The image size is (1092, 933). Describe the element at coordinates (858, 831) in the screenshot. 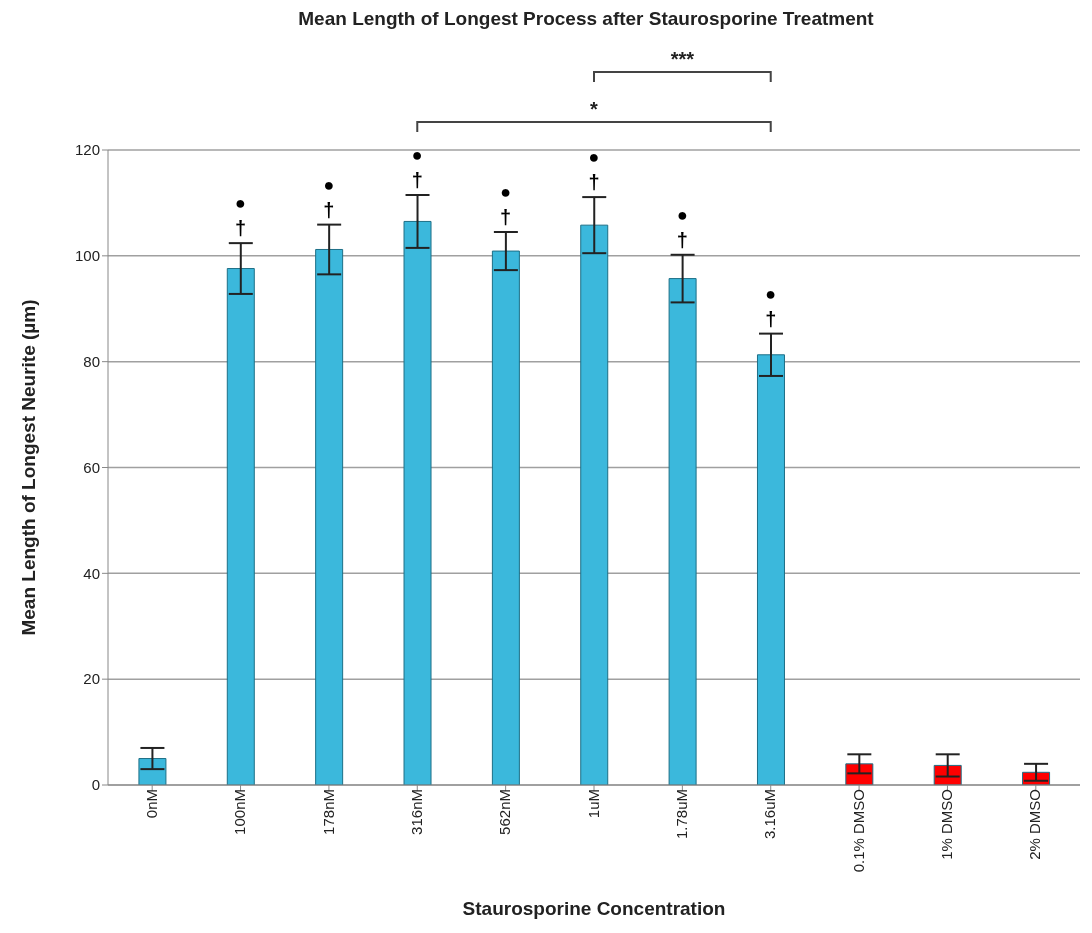

I see `x-tick-label: 0.1% DMSO` at that location.